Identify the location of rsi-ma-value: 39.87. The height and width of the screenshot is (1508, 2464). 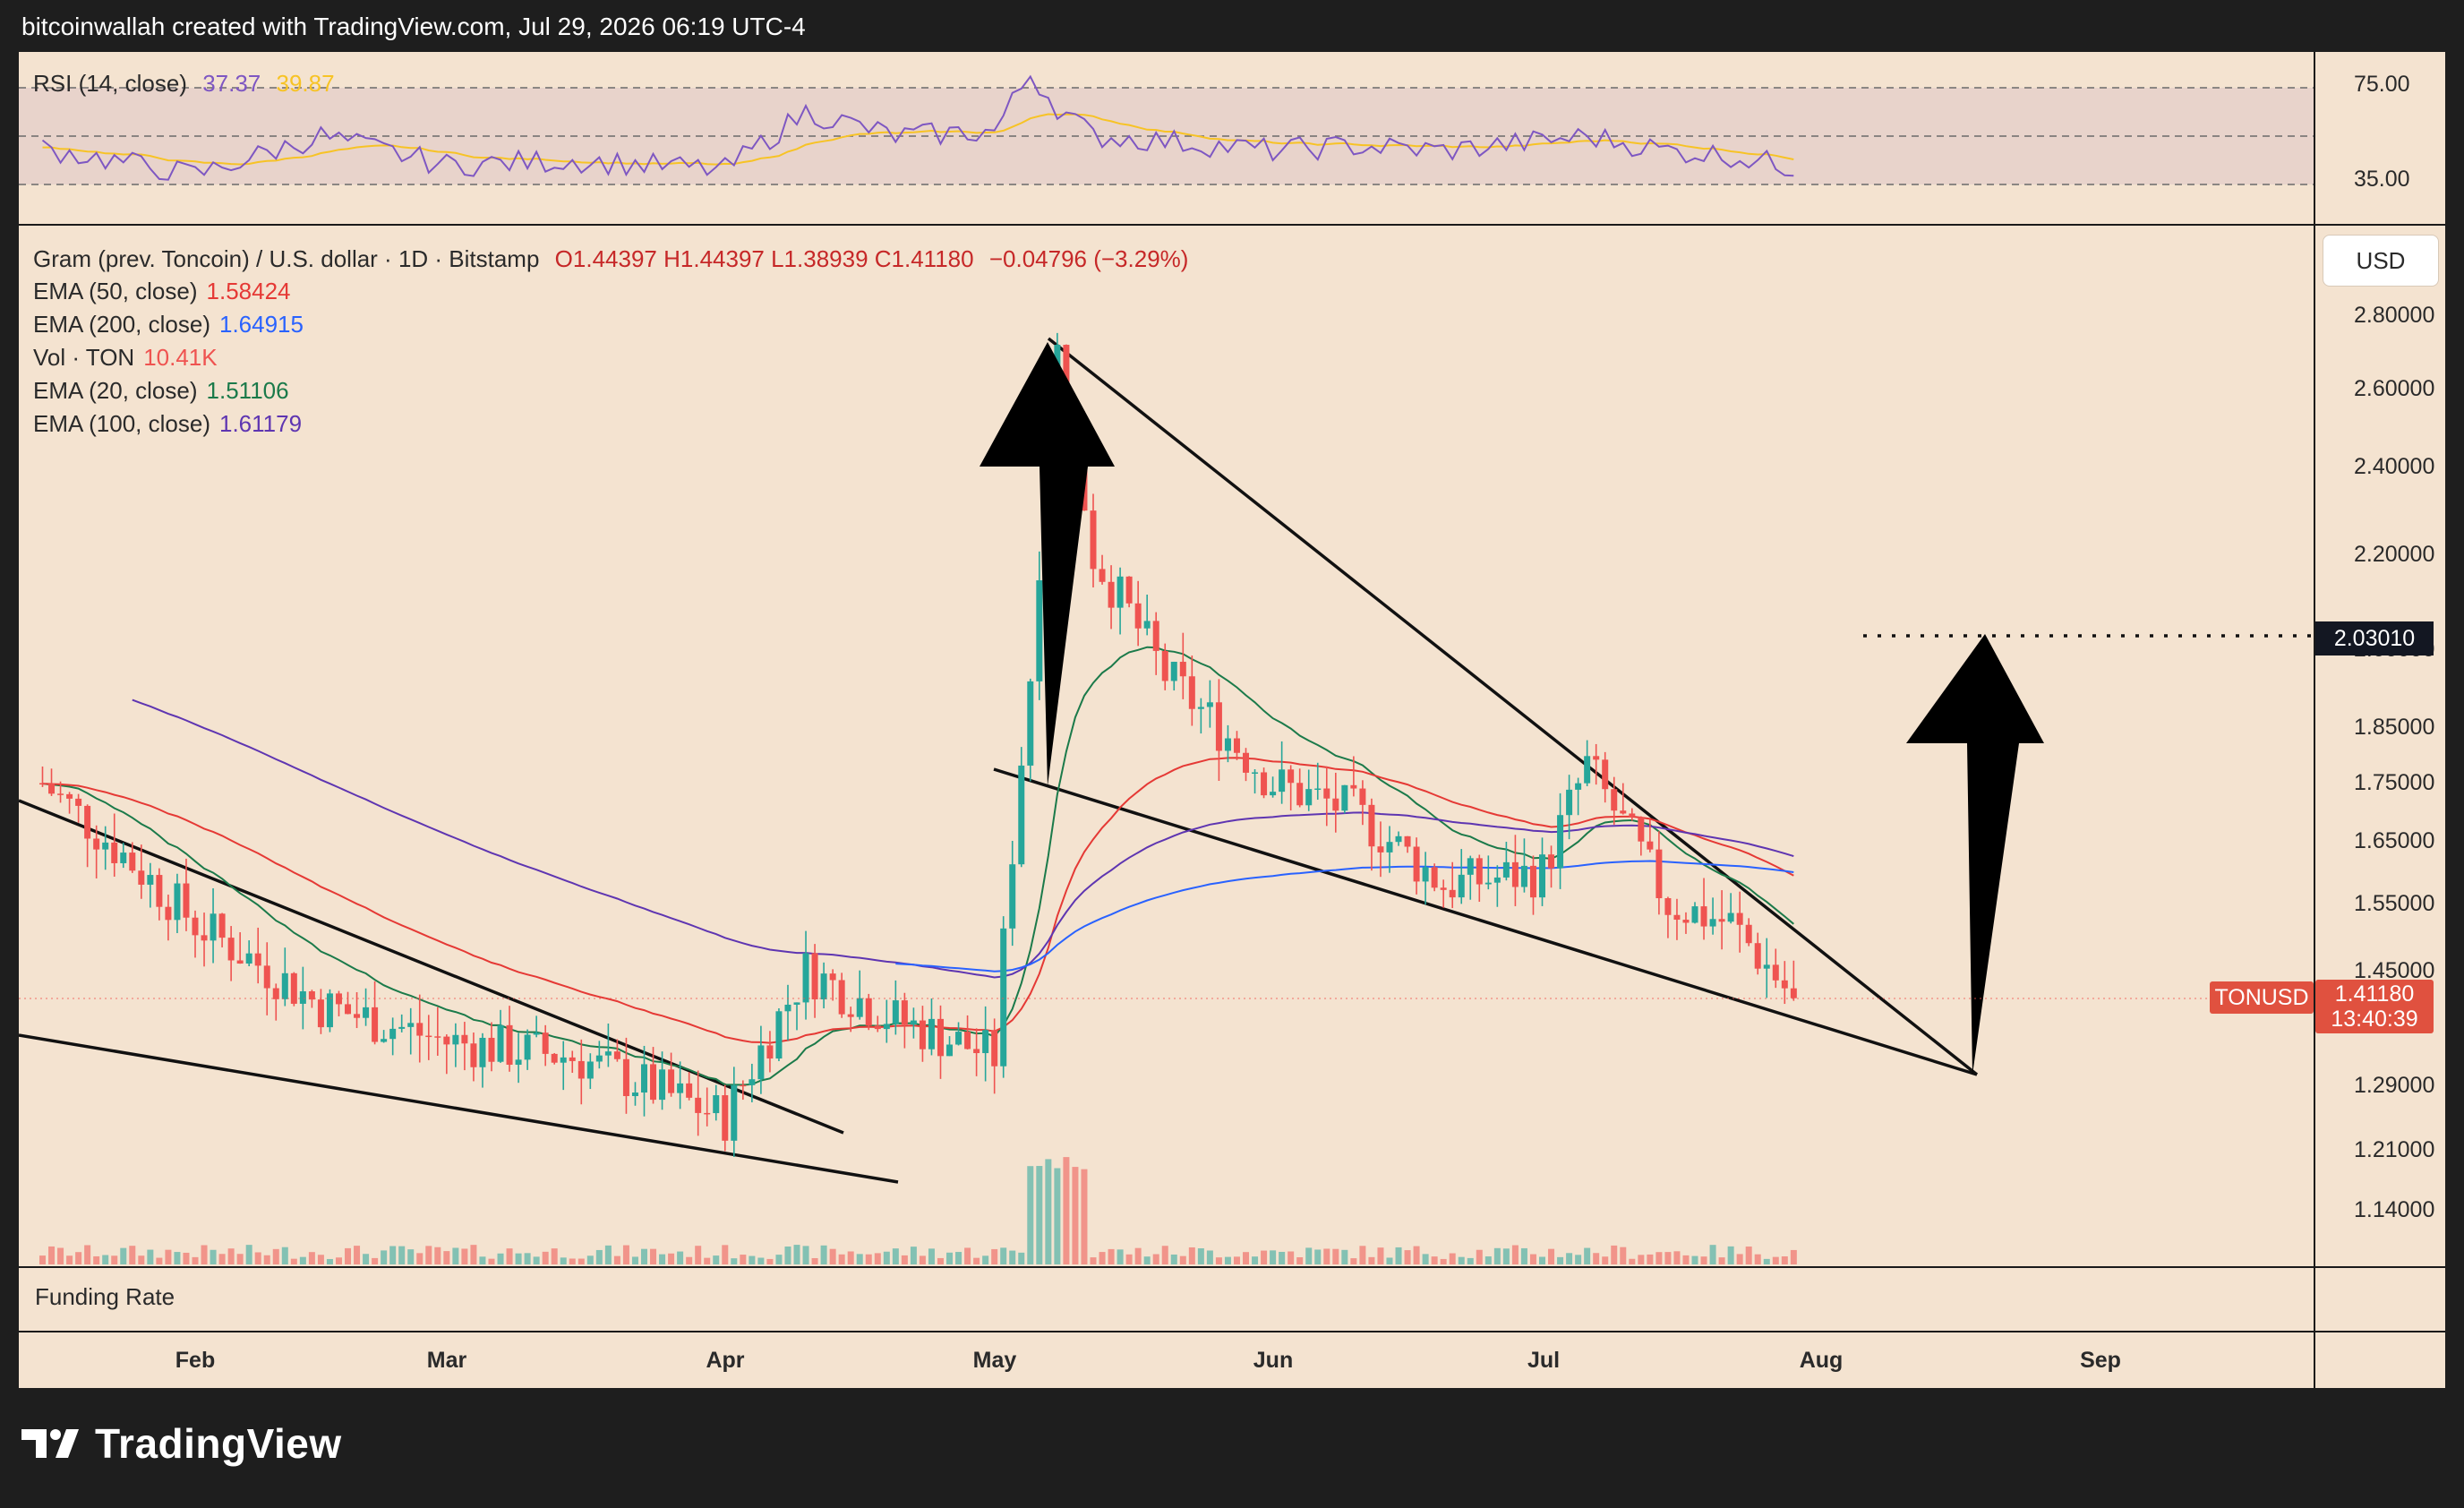
(305, 83).